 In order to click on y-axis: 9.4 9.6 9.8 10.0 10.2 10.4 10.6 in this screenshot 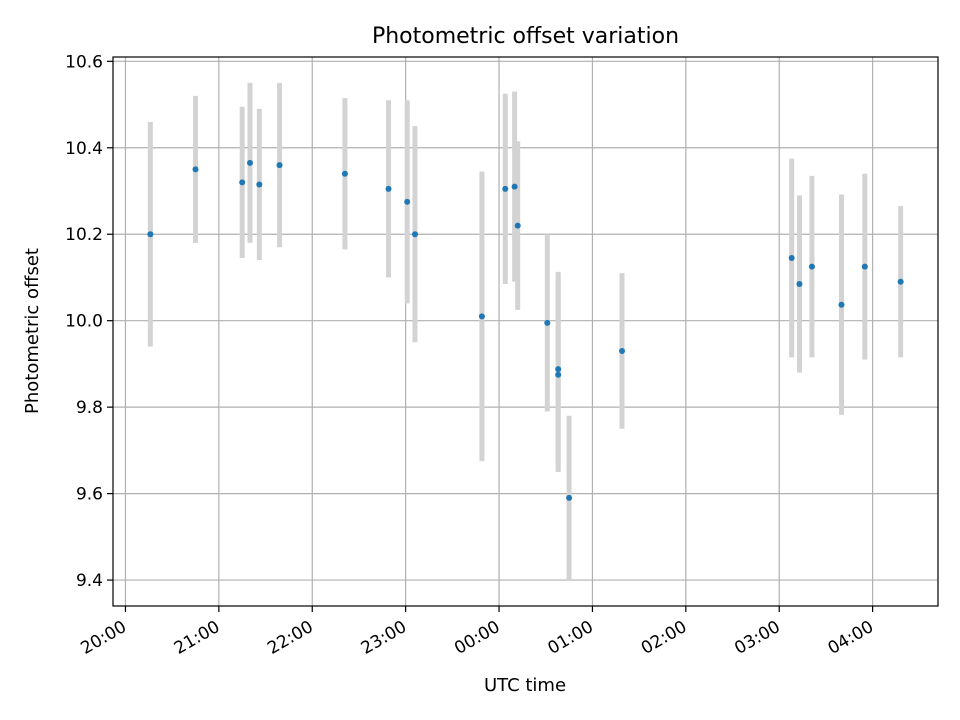, I will do `click(89, 321)`.